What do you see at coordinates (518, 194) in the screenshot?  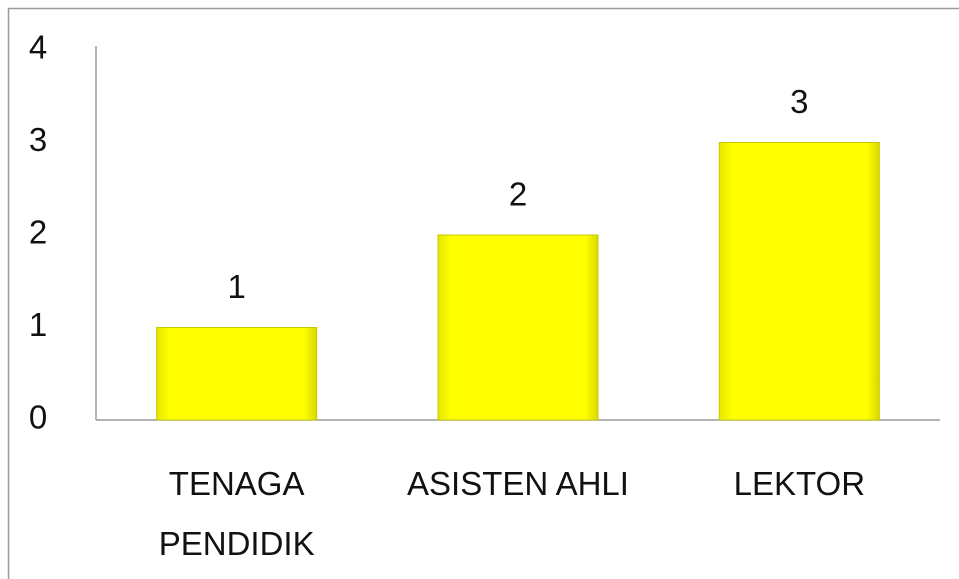 I see `data-label: 2` at bounding box center [518, 194].